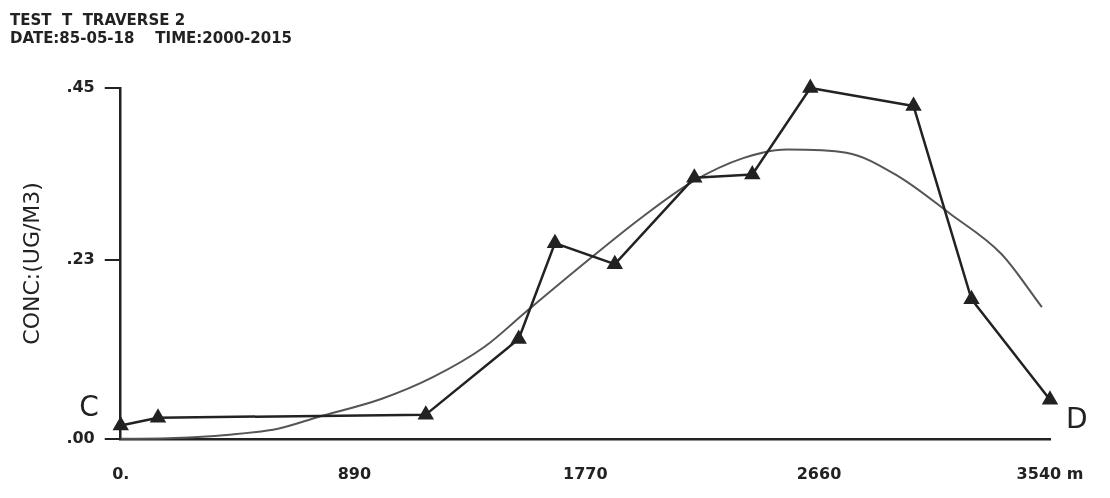  Describe the element at coordinates (80, 87) in the screenshot. I see `y-tick-label: .45` at that location.